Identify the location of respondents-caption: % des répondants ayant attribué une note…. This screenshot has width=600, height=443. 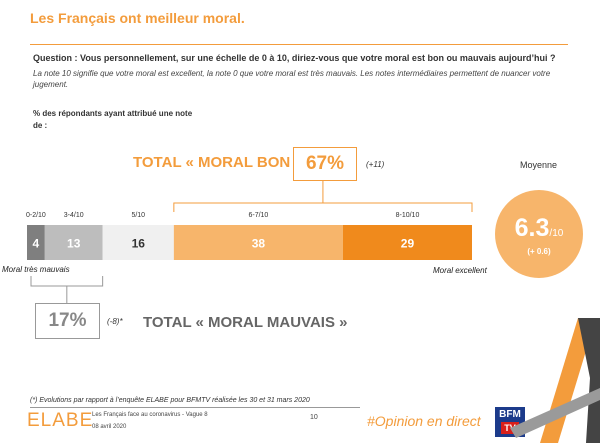
(113, 119).